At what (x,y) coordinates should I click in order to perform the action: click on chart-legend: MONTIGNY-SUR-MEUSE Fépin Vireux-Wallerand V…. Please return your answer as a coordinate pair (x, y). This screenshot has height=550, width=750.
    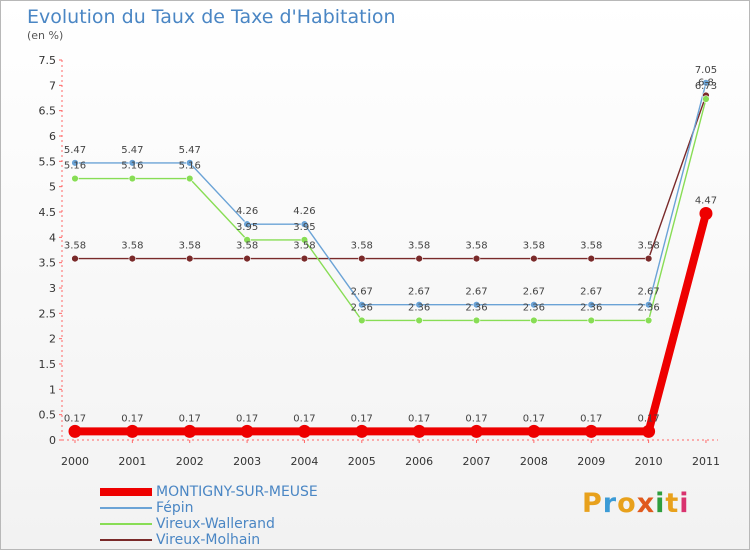
    Looking at the image, I should click on (209, 516).